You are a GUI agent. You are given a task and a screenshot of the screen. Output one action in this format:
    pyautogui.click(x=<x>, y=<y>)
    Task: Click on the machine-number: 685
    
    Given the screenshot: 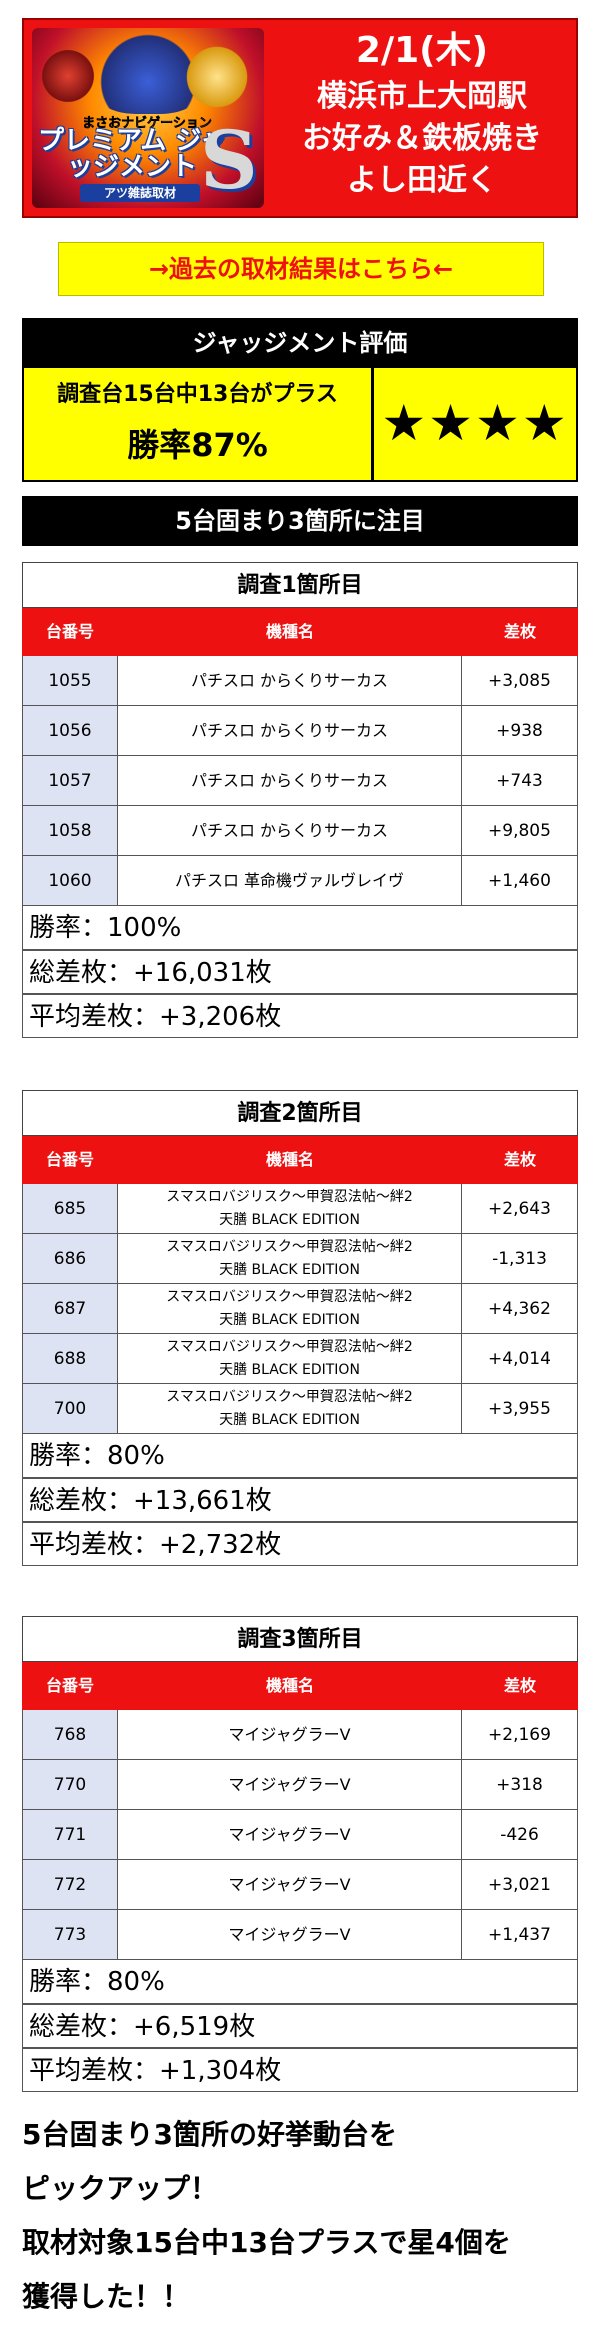 What is the action you would take?
    pyautogui.click(x=70, y=1208)
    